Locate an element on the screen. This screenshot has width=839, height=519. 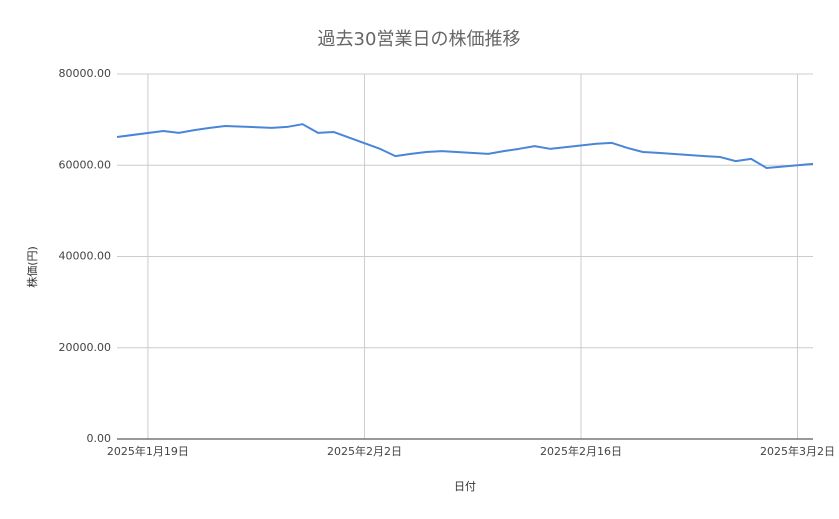
y-tick-label: 20000.00 is located at coordinates (85, 347).